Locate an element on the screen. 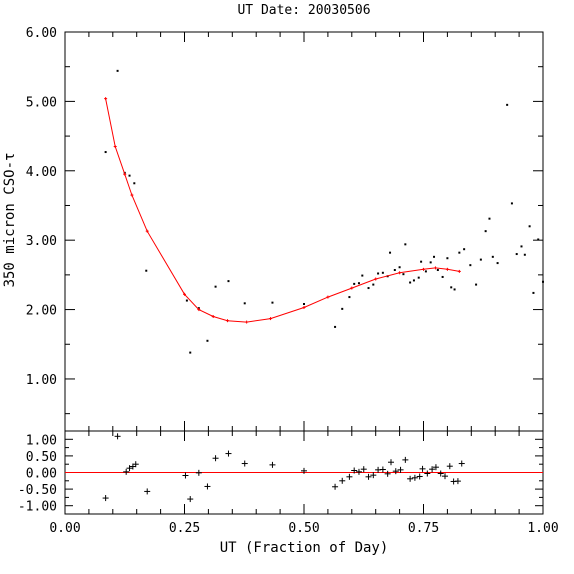  y-axis-label: 350 micron CSO-τ is located at coordinates (10, 220).